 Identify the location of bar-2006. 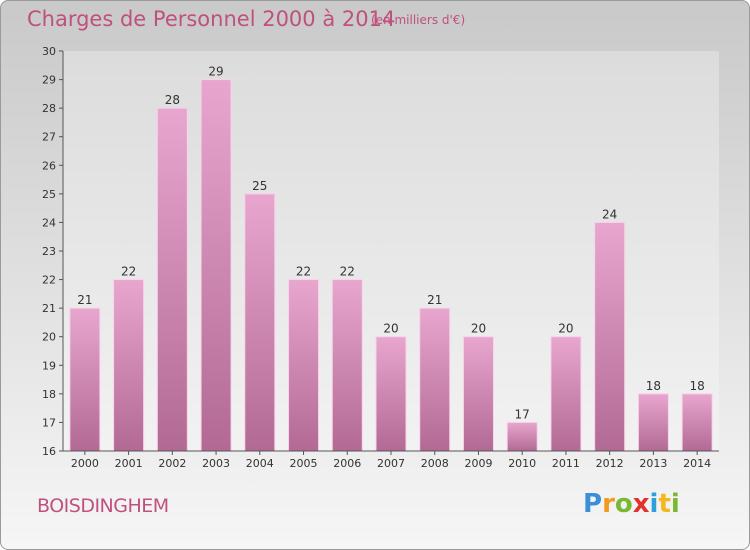
(347, 365).